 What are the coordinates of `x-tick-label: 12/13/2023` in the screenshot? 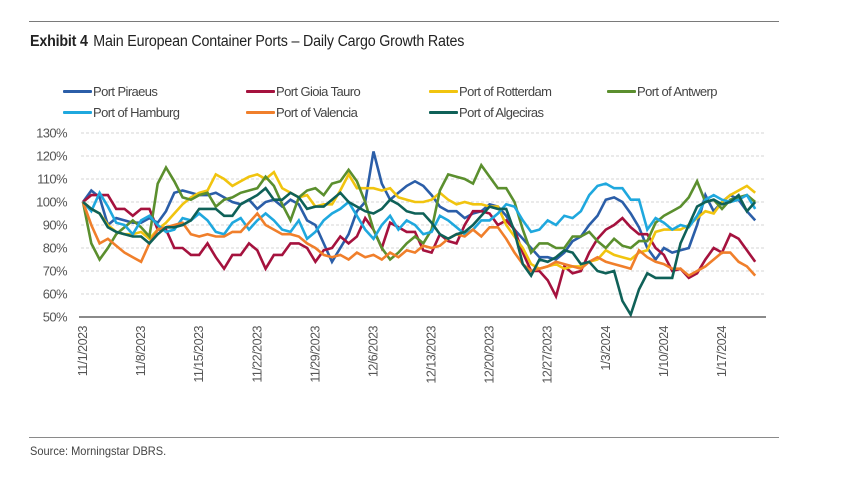 It's located at (432, 354).